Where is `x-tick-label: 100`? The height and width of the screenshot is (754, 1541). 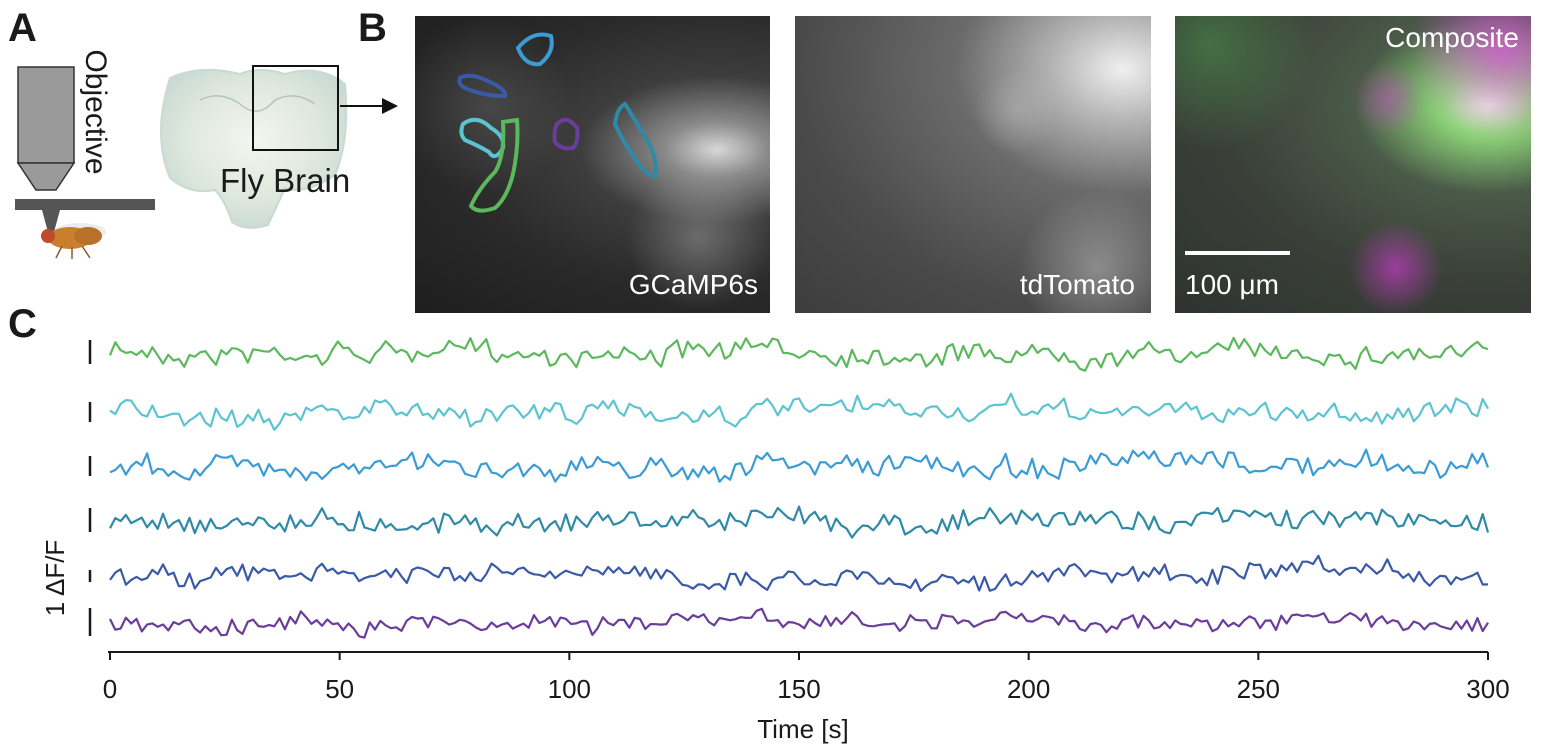 x-tick-label: 100 is located at coordinates (569, 689).